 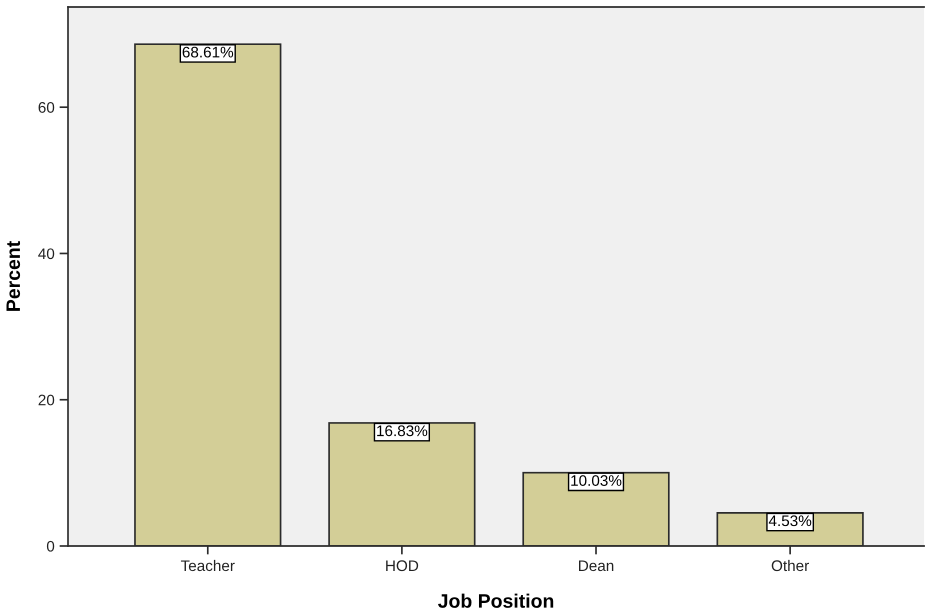 I want to click on x-tick-label: HOD, so click(x=402, y=566).